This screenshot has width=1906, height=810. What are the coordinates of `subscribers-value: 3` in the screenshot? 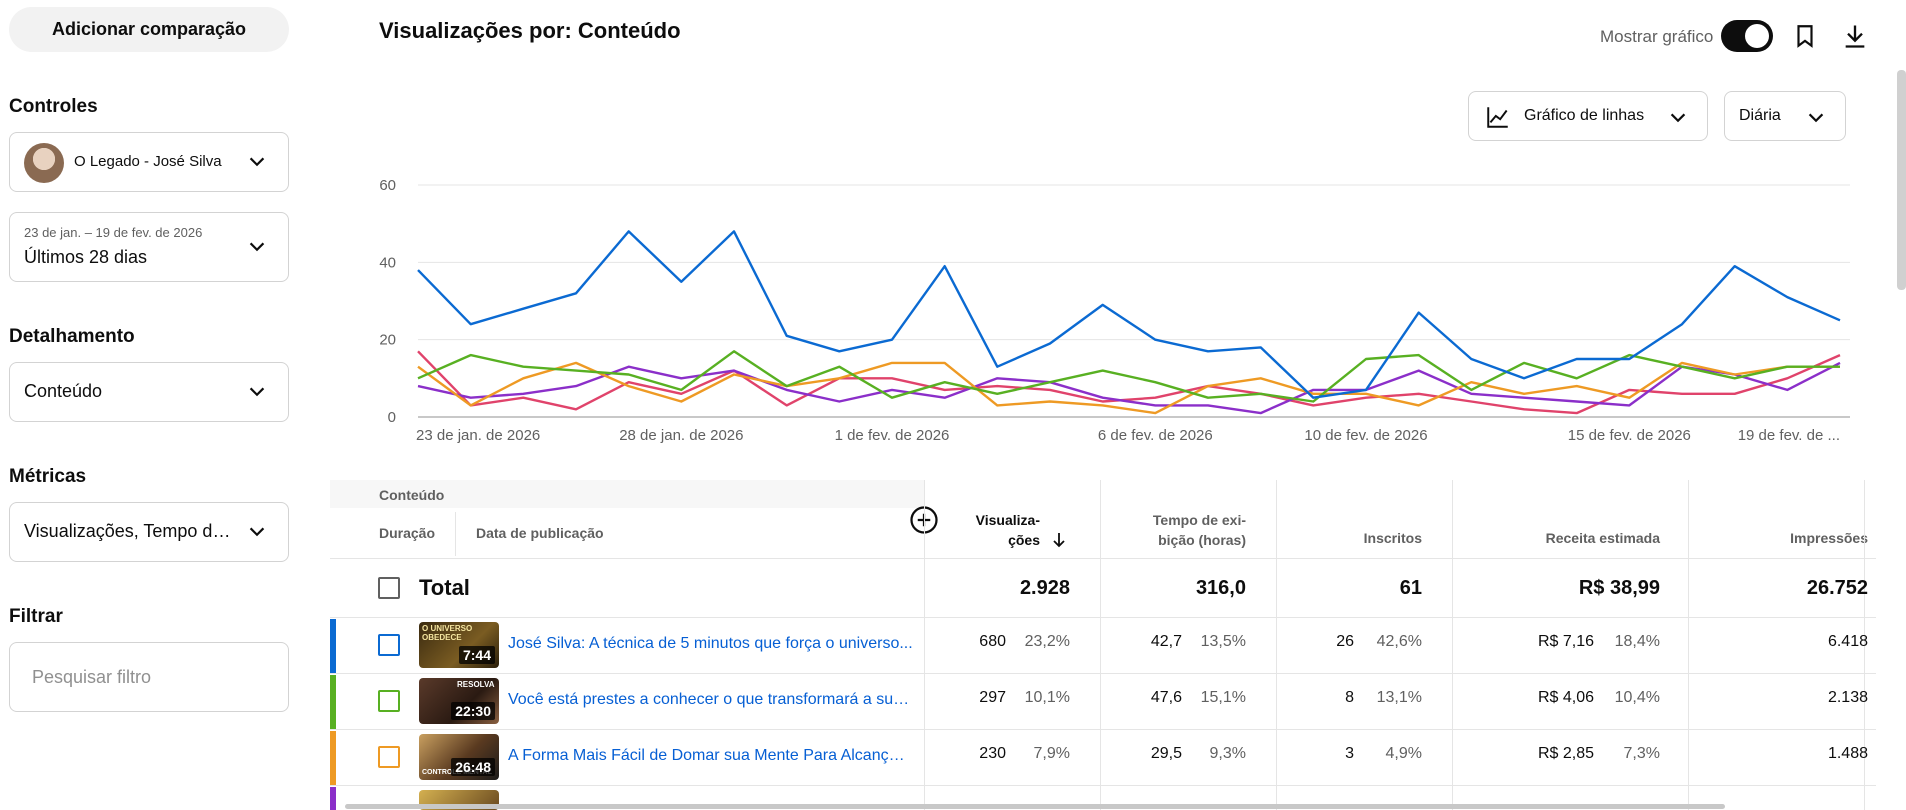 It's located at (1349, 753).